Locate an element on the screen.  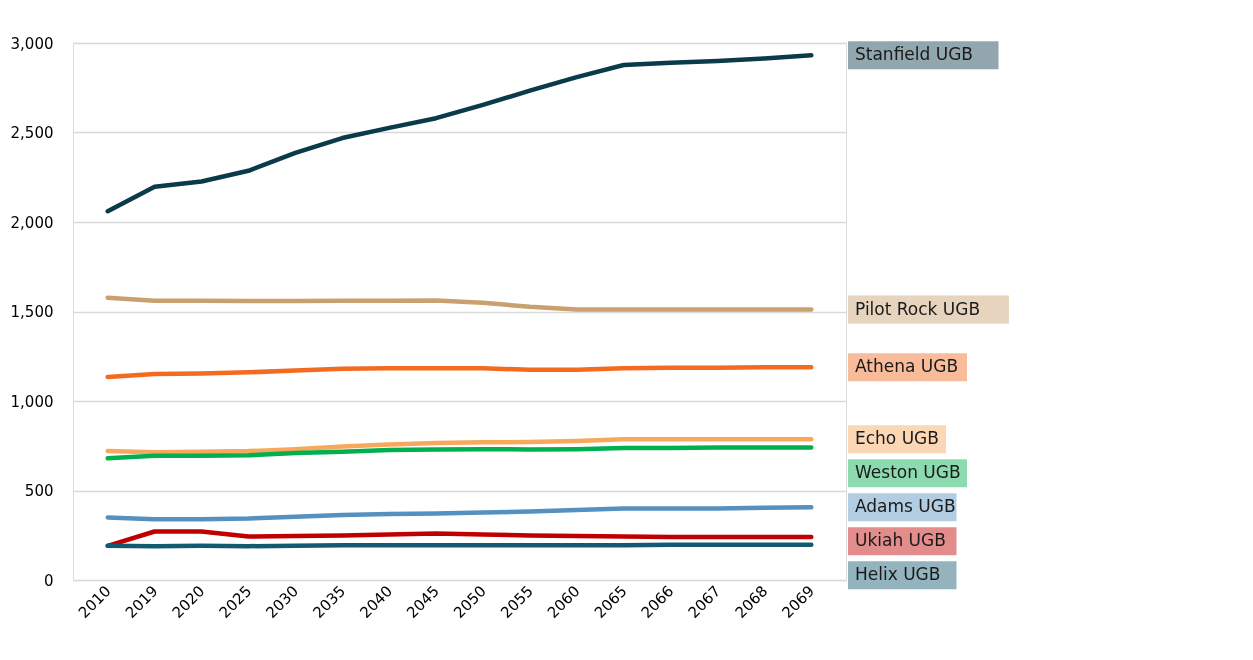
y-tick-label: 1,000 is located at coordinates (32, 401).